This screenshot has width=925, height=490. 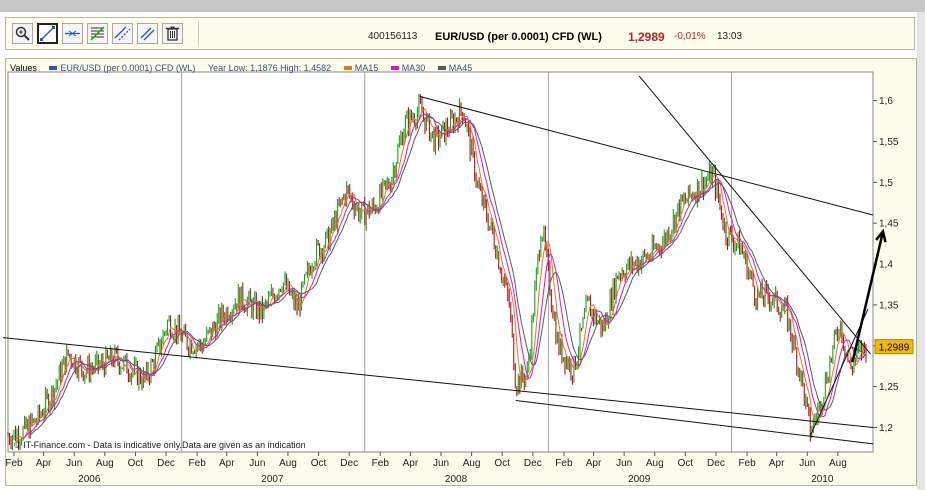 I want to click on trash-icon, so click(x=172, y=33).